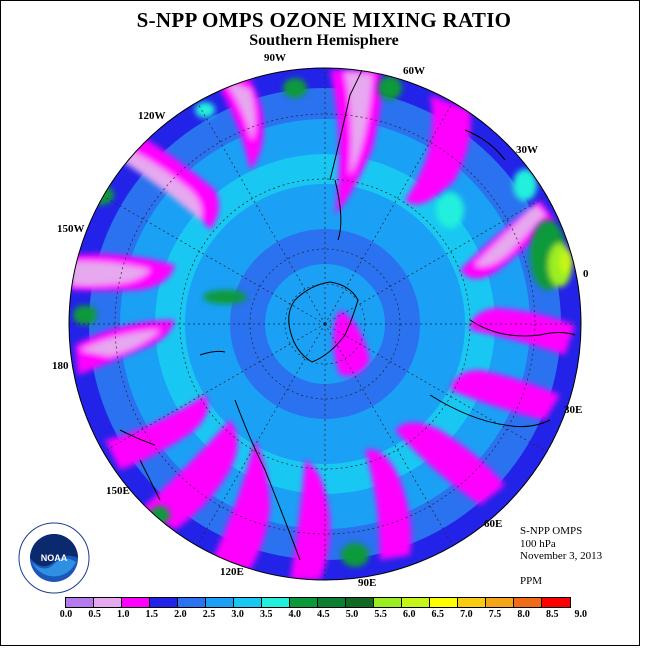  What do you see at coordinates (152, 116) in the screenshot?
I see `lon-label-120w: 120W` at bounding box center [152, 116].